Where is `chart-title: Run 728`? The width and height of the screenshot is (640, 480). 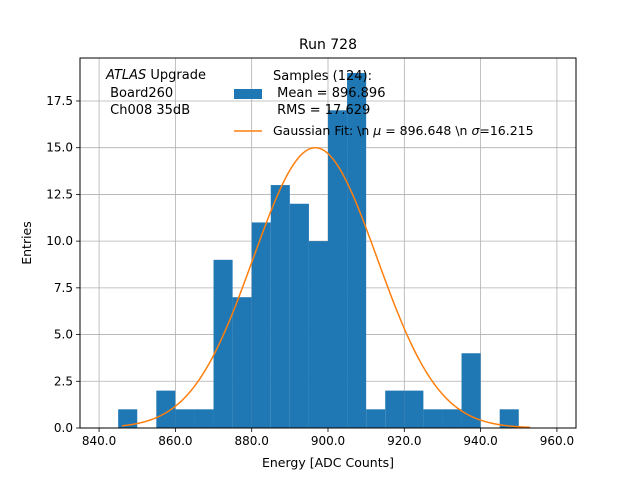 chart-title: Run 728 is located at coordinates (328, 45).